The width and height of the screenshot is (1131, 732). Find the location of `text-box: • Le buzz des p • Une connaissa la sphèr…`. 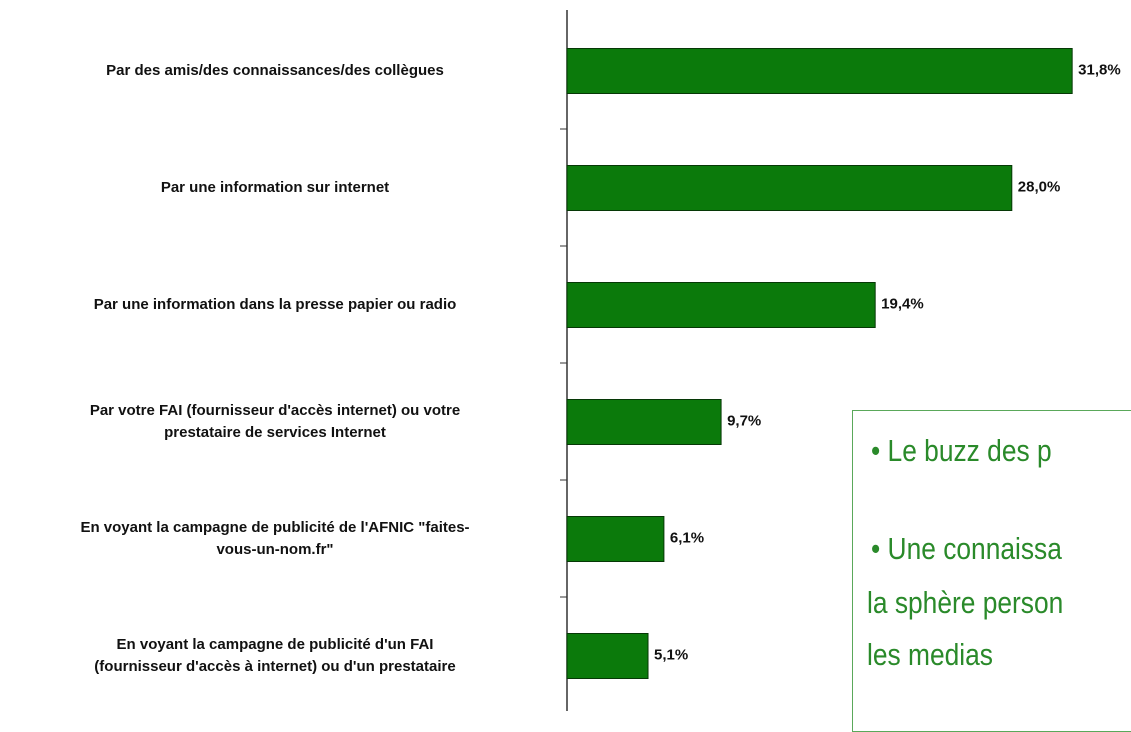

text-box: • Le buzz des p • Une connaissa la sphèr… is located at coordinates (991, 571).